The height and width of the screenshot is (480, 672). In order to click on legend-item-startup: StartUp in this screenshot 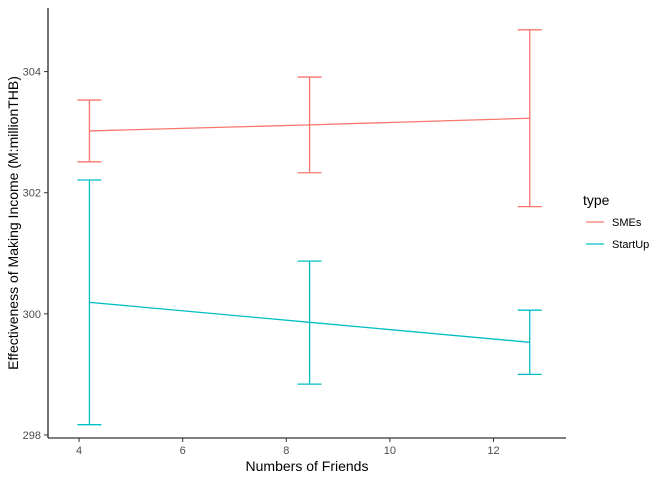, I will do `click(617, 245)`.